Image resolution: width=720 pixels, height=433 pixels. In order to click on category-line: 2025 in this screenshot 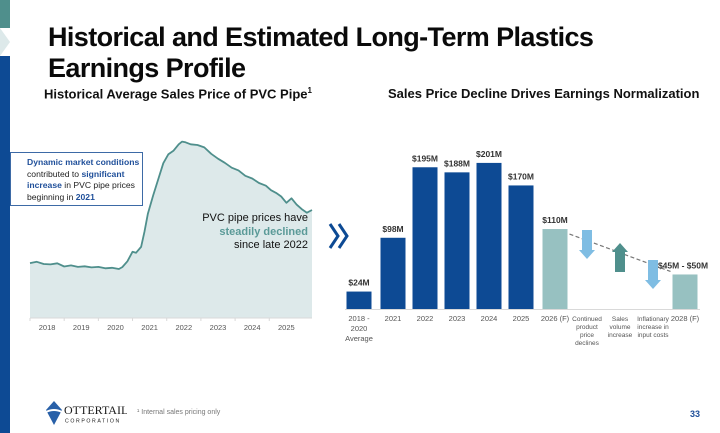, I will do `click(521, 318)`.